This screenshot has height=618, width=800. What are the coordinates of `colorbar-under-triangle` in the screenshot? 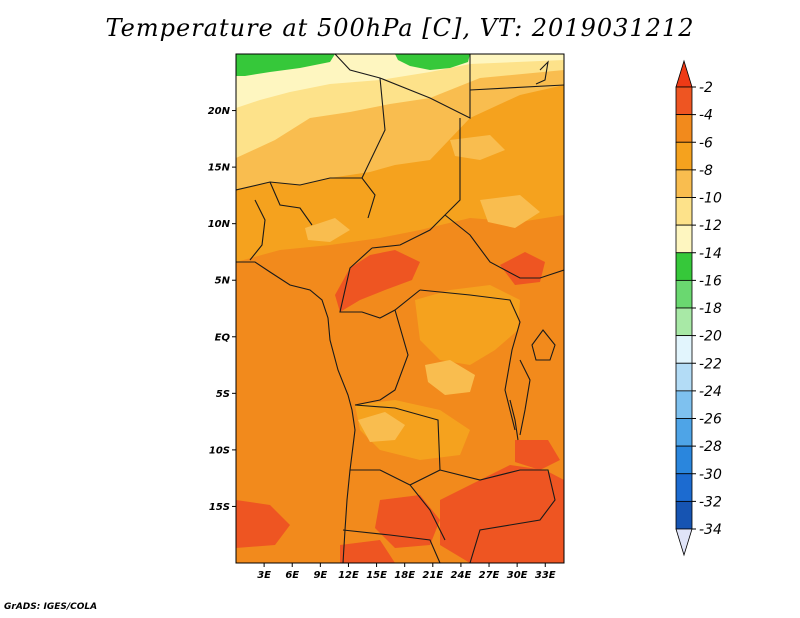 It's located at (684, 542).